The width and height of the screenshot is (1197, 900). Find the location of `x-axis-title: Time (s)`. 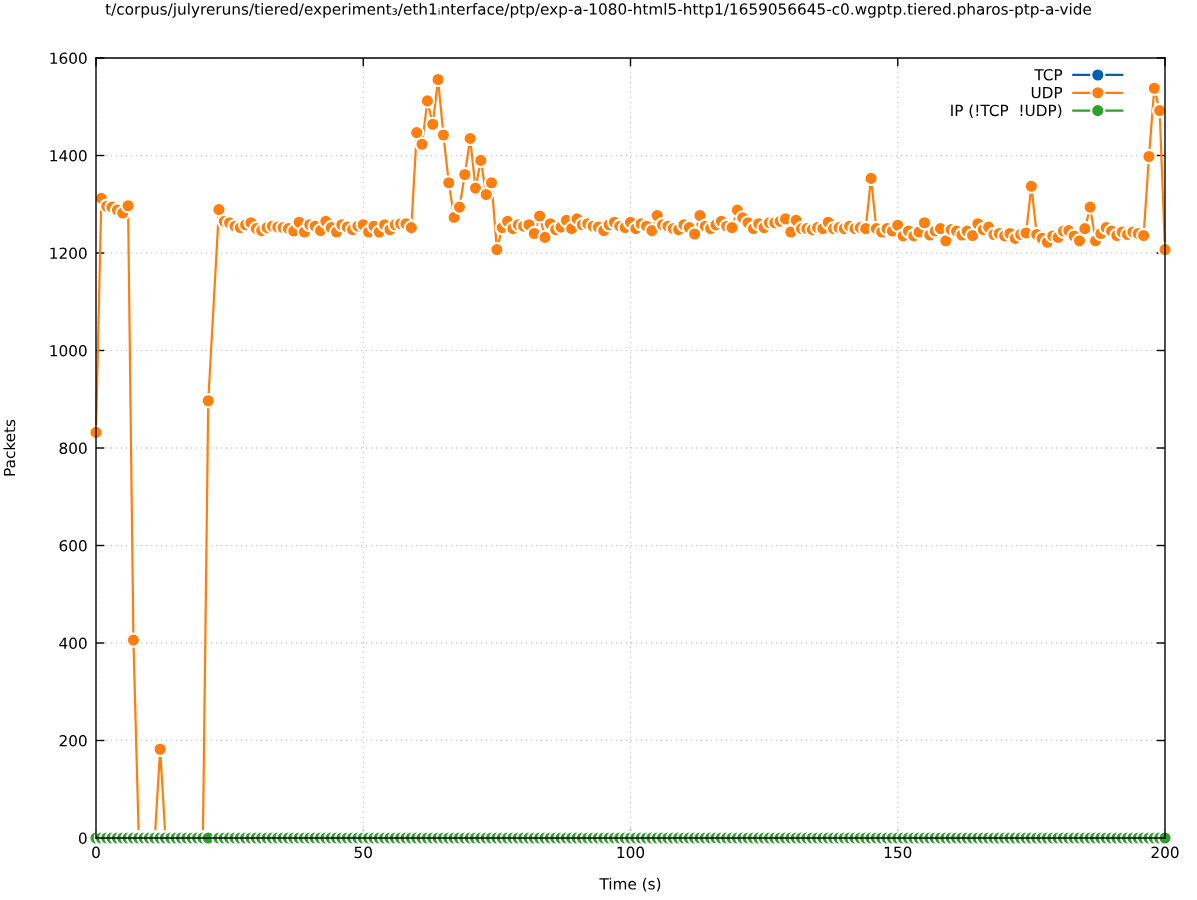

x-axis-title: Time (s) is located at coordinates (630, 884).